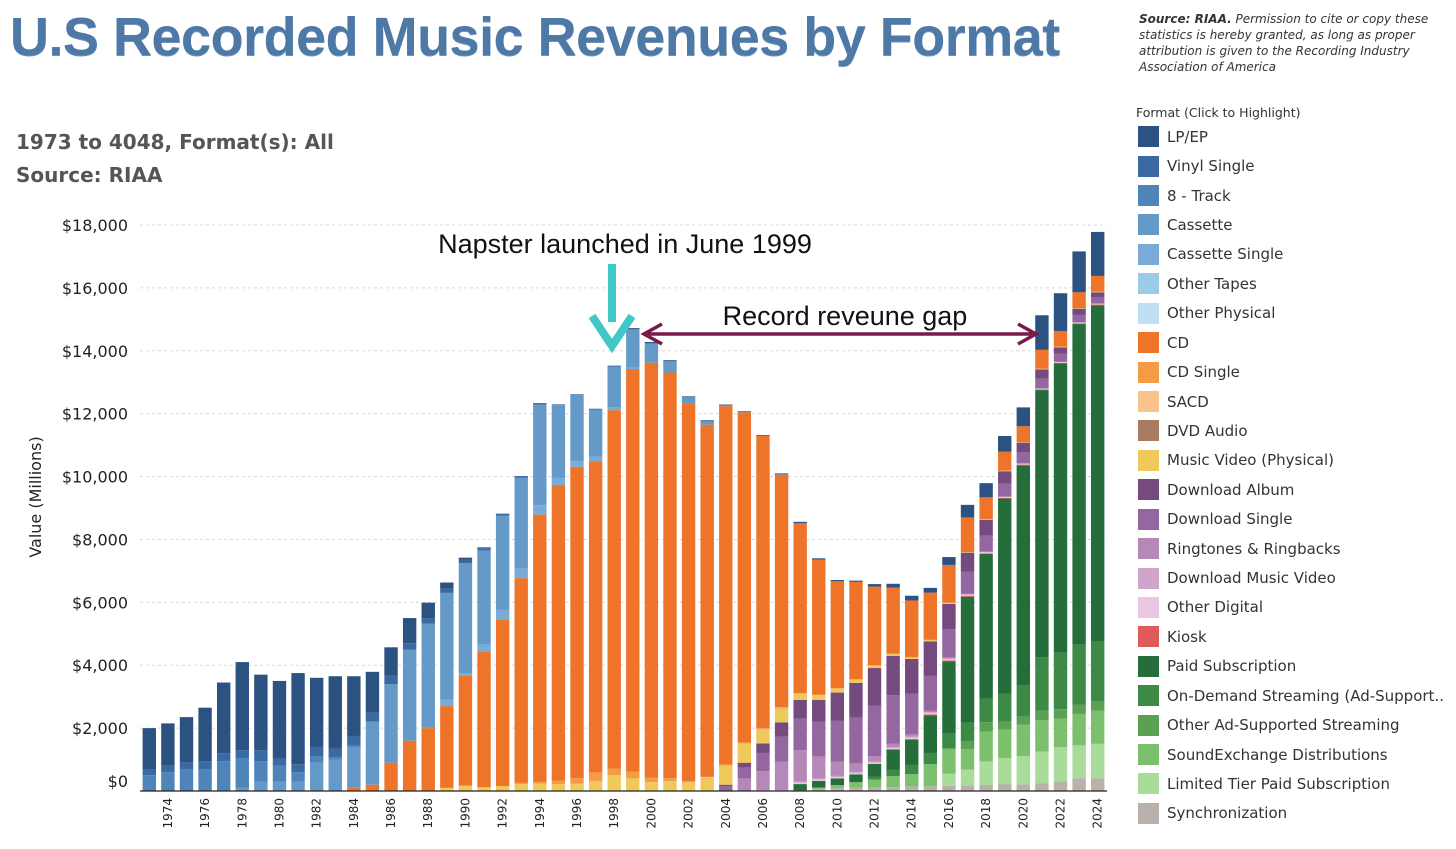 Image resolution: width=1456 pixels, height=849 pixels. Describe the element at coordinates (1023, 599) in the screenshot. I see `bar-stack-2020` at that location.